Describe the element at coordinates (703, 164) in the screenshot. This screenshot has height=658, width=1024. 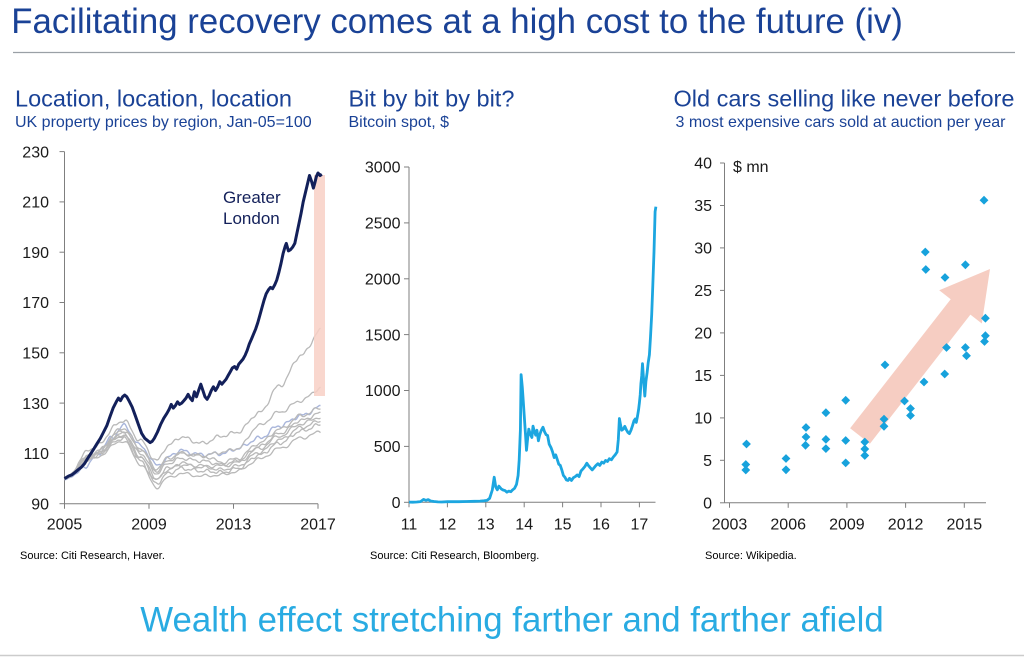
I see `svg-text: 40` at that location.